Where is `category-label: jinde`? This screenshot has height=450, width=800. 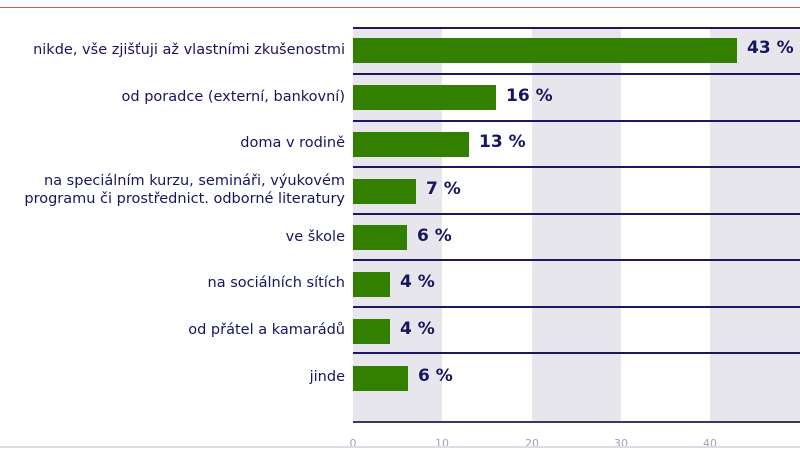 category-label: jinde is located at coordinates (327, 377).